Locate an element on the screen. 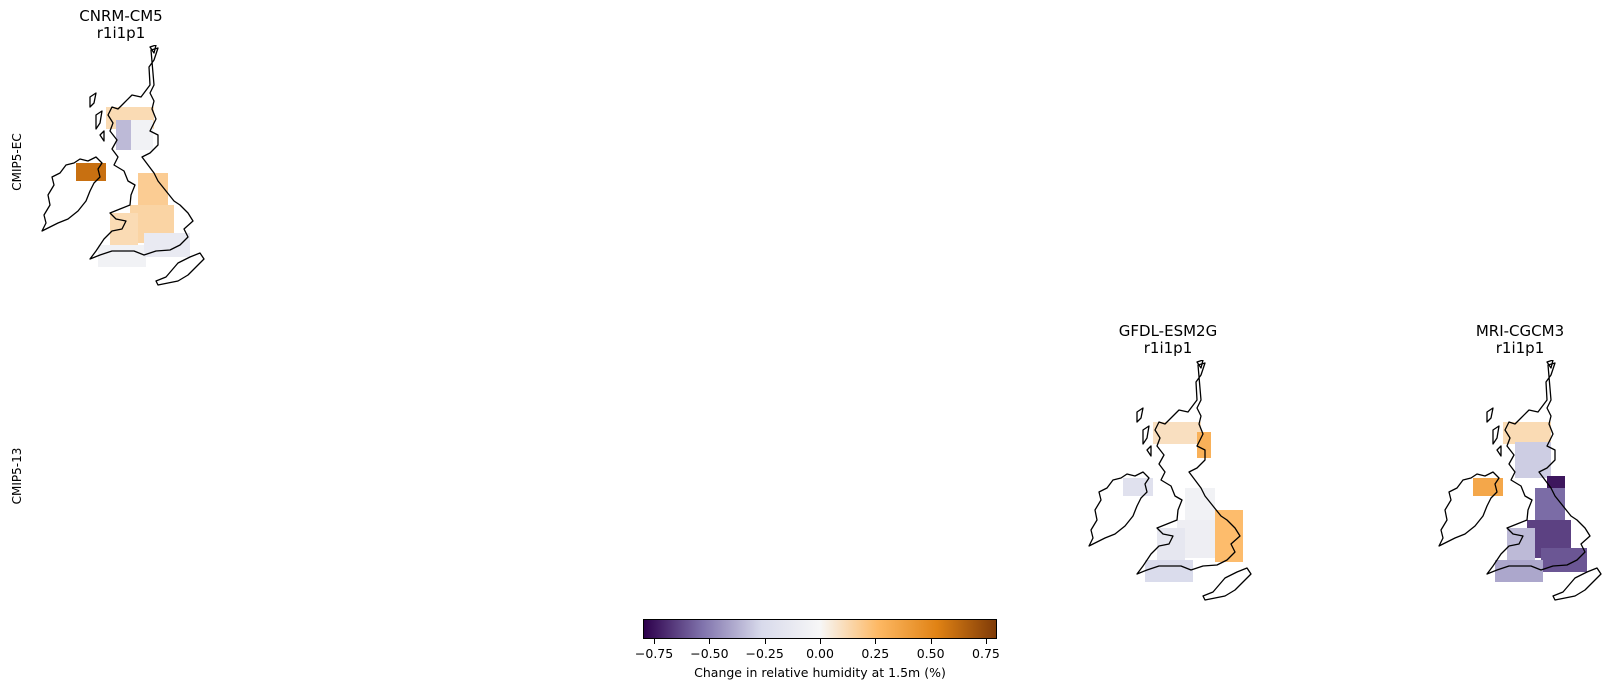  row-label-0: CMIP5-EC is located at coordinates (17, 162).